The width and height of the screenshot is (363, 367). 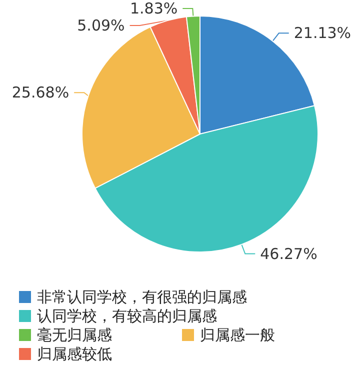 What do you see at coordinates (323, 33) in the screenshot?
I see `data-label: 21.13%` at bounding box center [323, 33].